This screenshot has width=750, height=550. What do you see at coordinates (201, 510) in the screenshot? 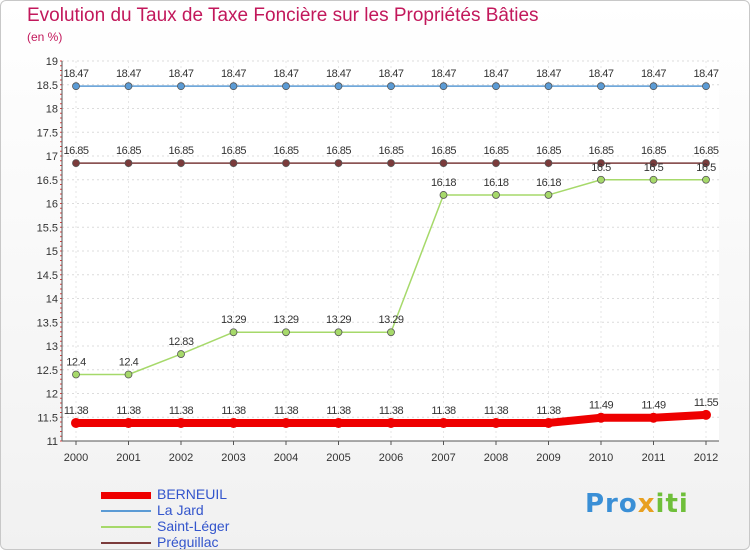
I see `legend-item-la jard: La Jard` at bounding box center [201, 510].